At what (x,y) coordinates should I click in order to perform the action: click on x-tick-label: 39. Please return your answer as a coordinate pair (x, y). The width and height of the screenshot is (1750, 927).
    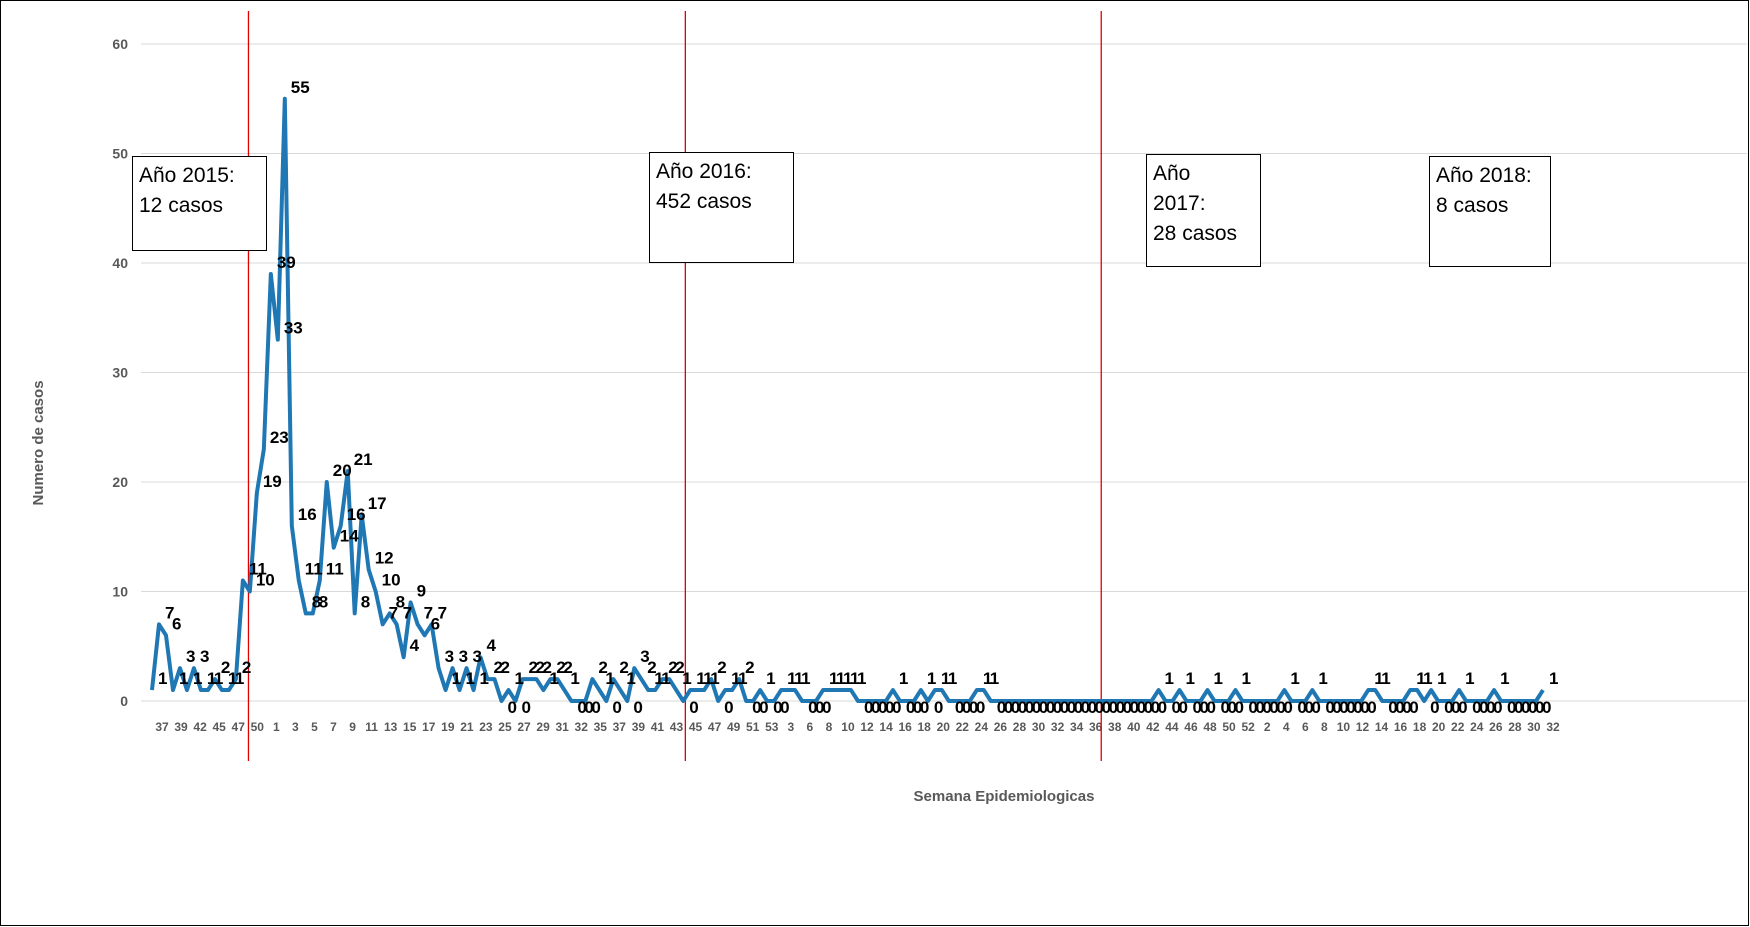
    Looking at the image, I should click on (181, 727).